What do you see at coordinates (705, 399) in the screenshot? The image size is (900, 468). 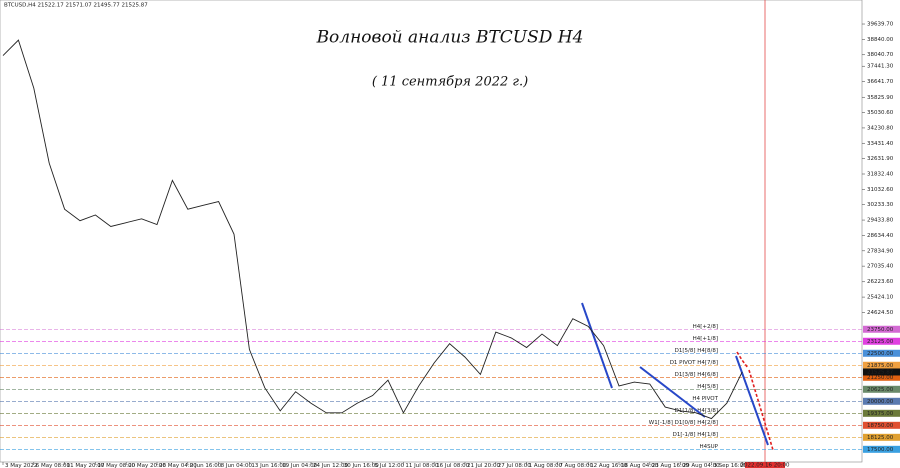 I see `level-label: H4 PIVOT` at bounding box center [705, 399].